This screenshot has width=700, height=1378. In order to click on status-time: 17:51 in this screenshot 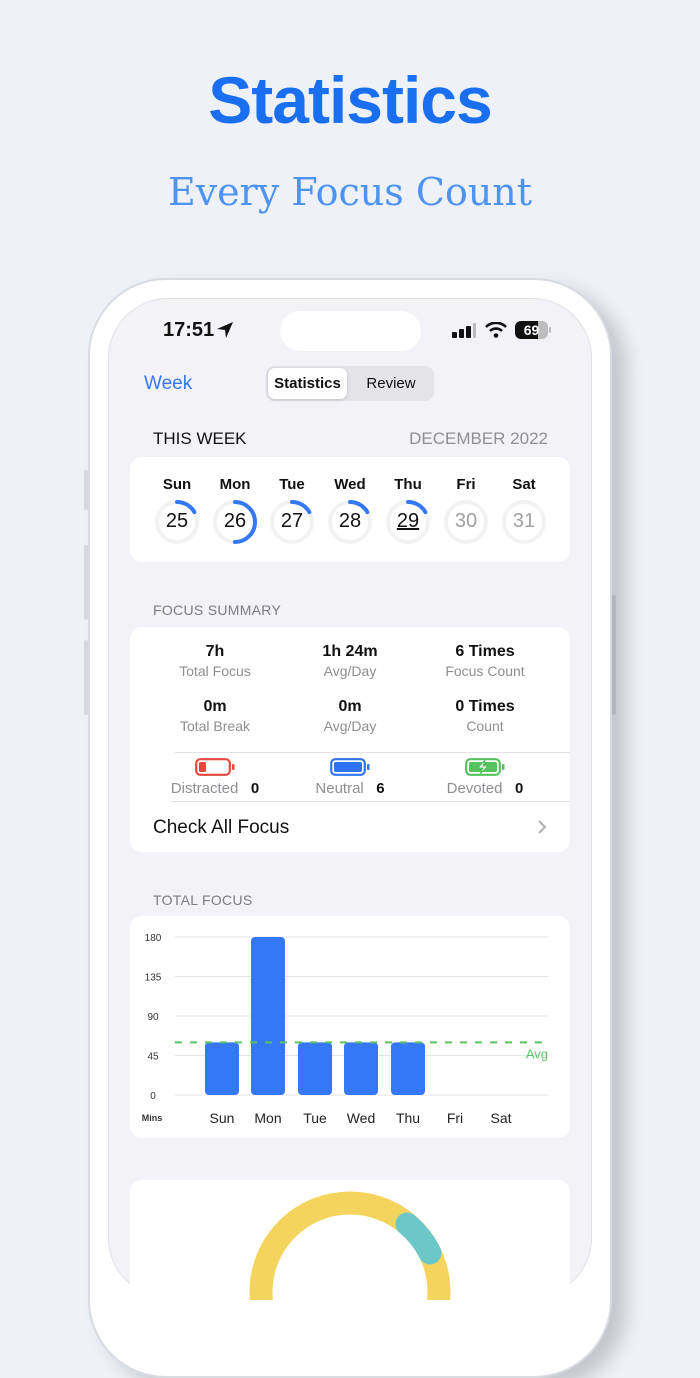, I will do `click(189, 330)`.